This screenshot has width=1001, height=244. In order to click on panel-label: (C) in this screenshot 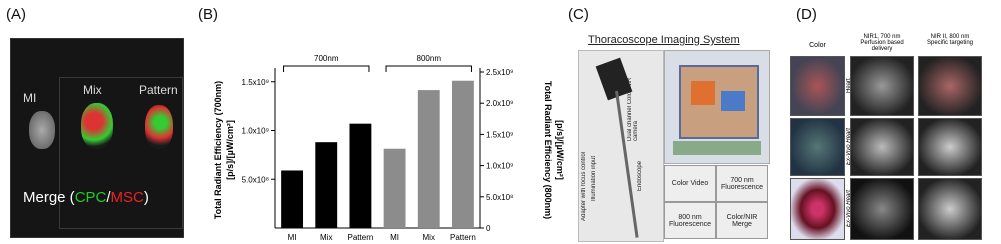, I will do `click(578, 14)`.